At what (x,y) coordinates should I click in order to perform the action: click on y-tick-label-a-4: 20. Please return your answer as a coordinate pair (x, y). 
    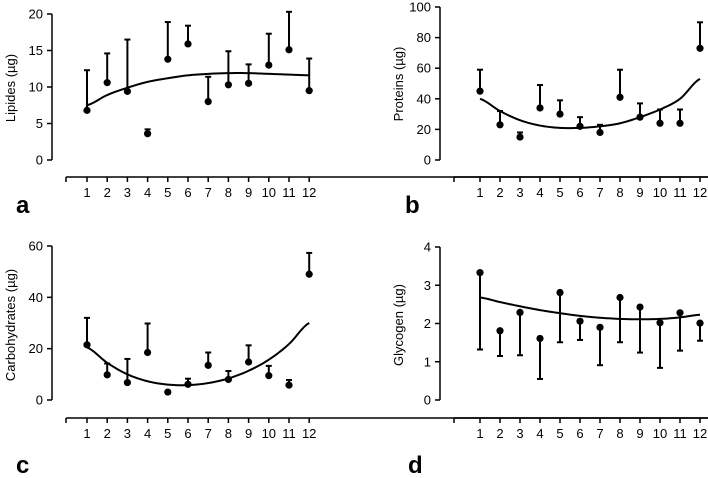
    Looking at the image, I should click on (36, 14).